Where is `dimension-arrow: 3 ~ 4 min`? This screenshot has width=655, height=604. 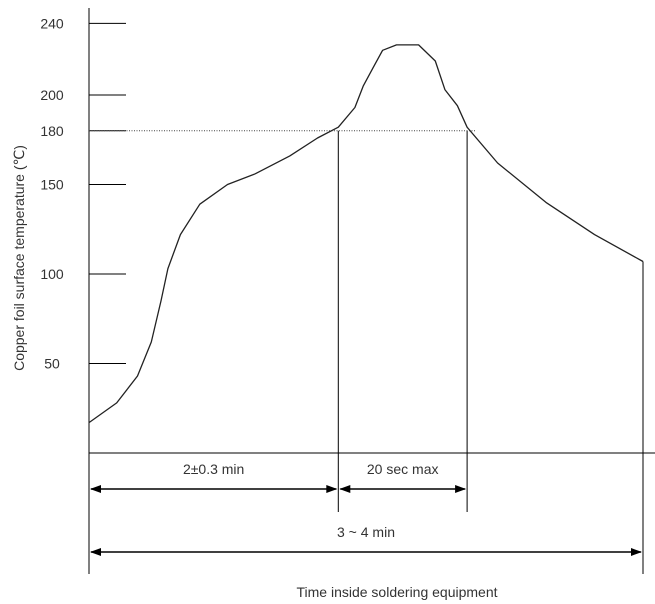 dimension-arrow: 3 ~ 4 min is located at coordinates (366, 540).